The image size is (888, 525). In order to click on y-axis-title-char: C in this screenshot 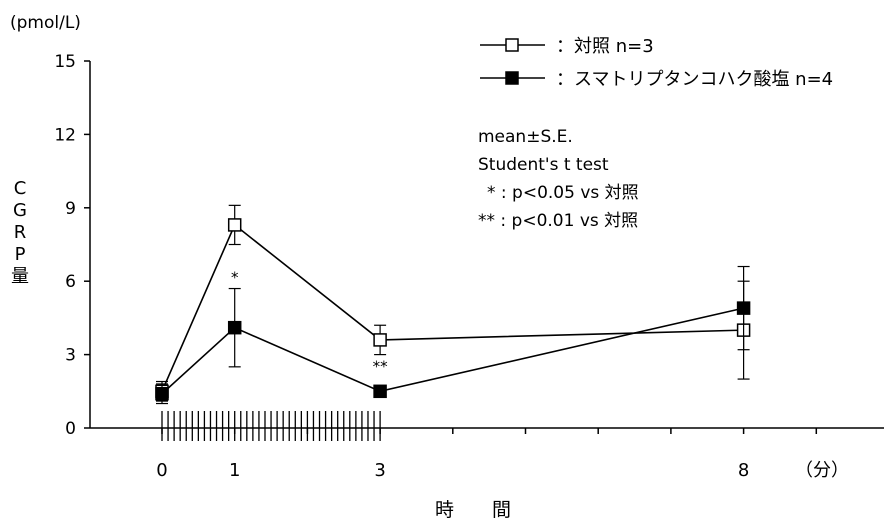, I will do `click(20, 188)`.